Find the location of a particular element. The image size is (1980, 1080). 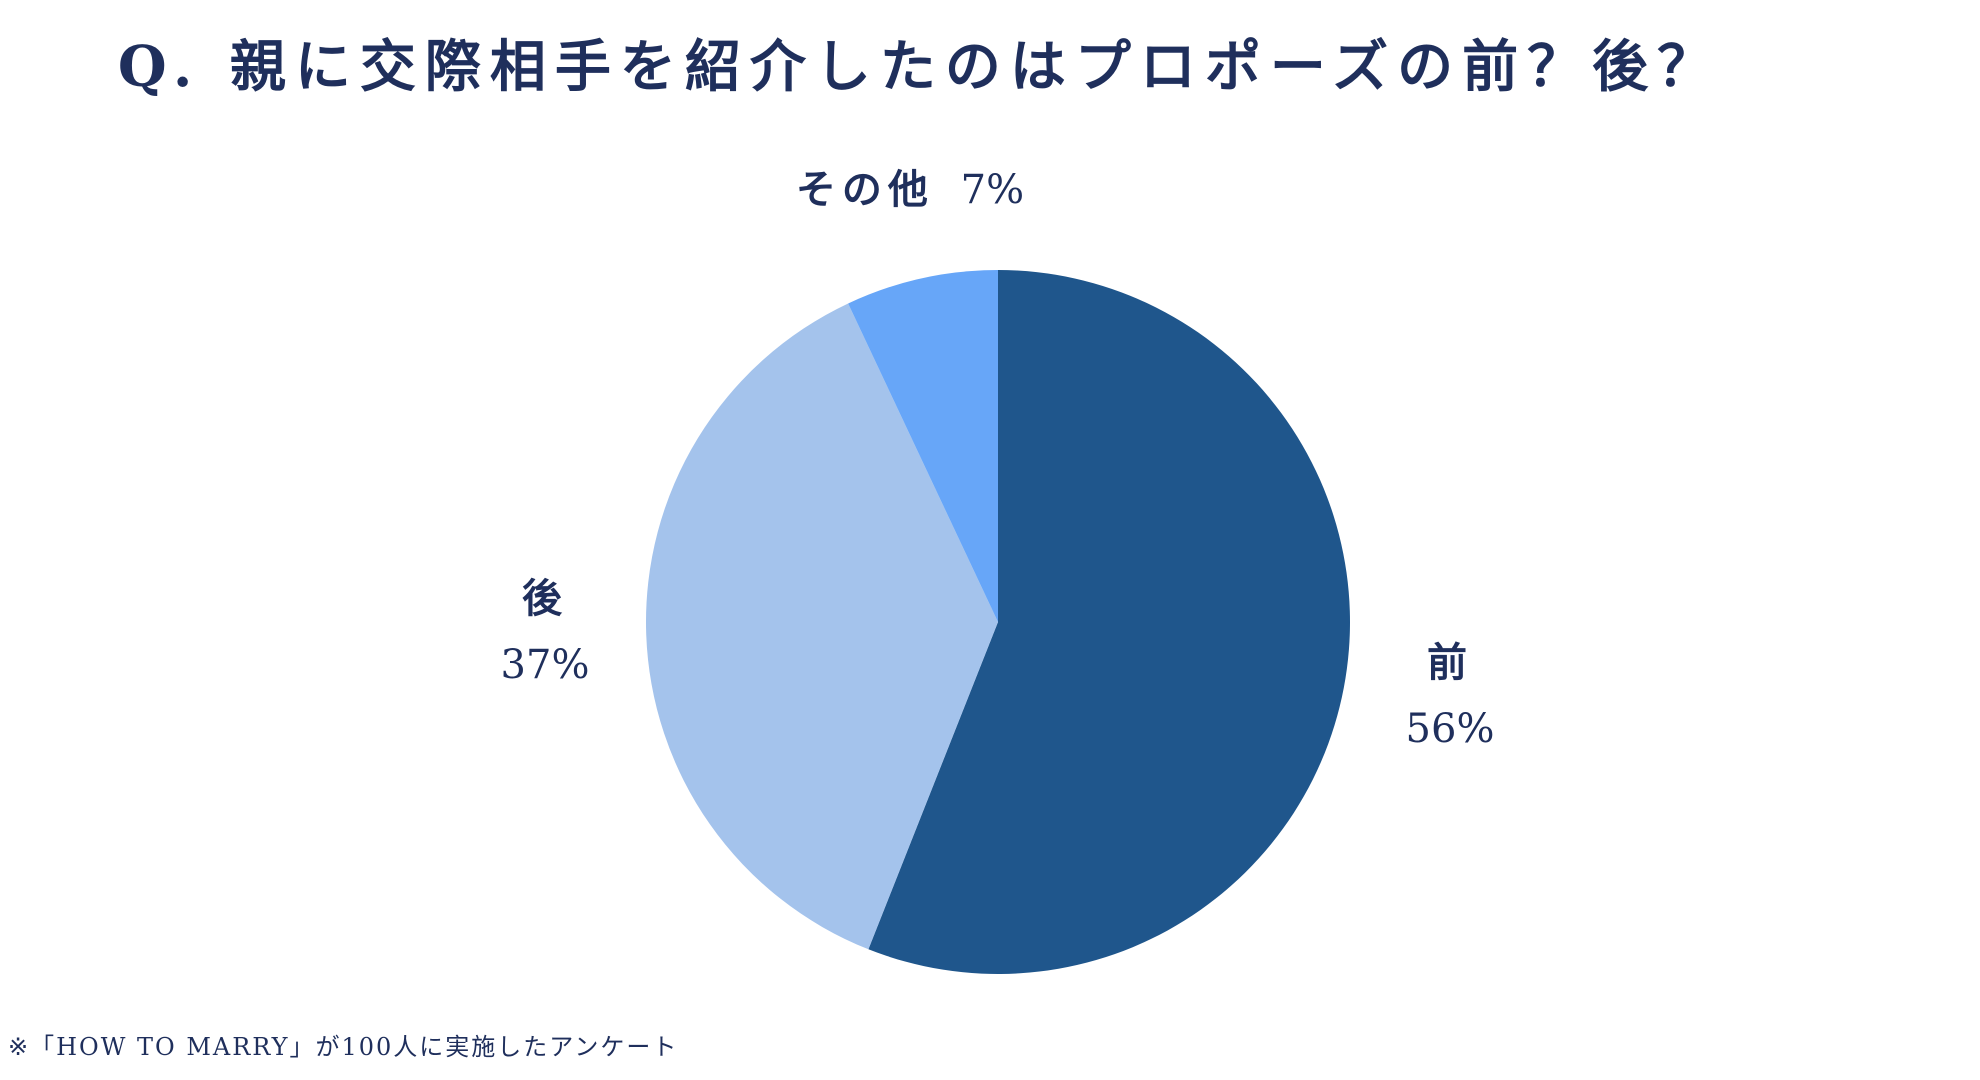

label-after-percent: 37% is located at coordinates (545, 665).